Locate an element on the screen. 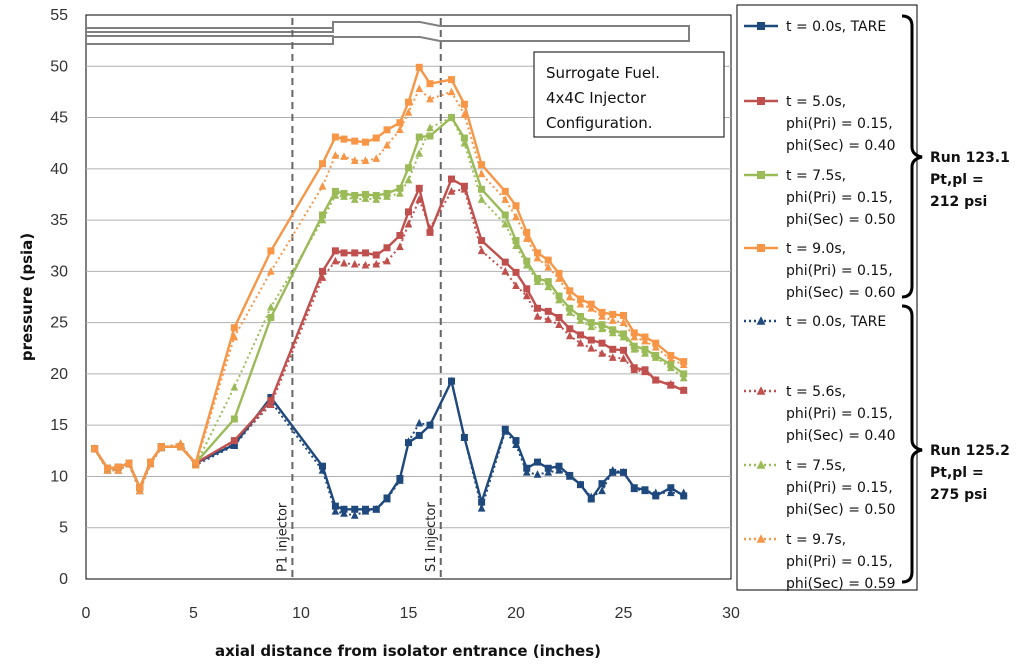 Image resolution: width=1023 pixels, height=664 pixels. legend-label: phi(Pri) = 0.15, is located at coordinates (839, 198).